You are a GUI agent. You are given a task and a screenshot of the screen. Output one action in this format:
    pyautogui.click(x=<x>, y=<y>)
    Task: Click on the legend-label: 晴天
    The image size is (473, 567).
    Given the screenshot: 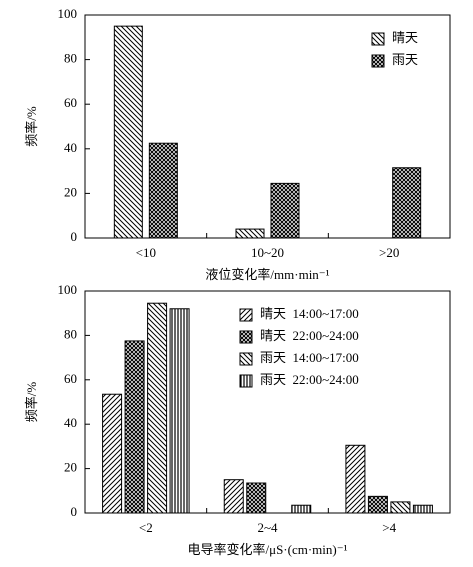 What is the action you would take?
    pyautogui.click(x=405, y=37)
    